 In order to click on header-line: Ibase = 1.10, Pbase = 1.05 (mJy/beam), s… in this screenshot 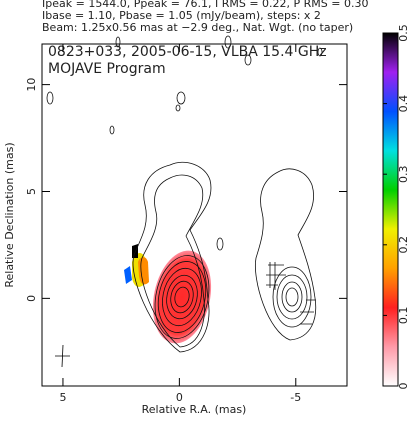, I will do `click(181, 15)`.